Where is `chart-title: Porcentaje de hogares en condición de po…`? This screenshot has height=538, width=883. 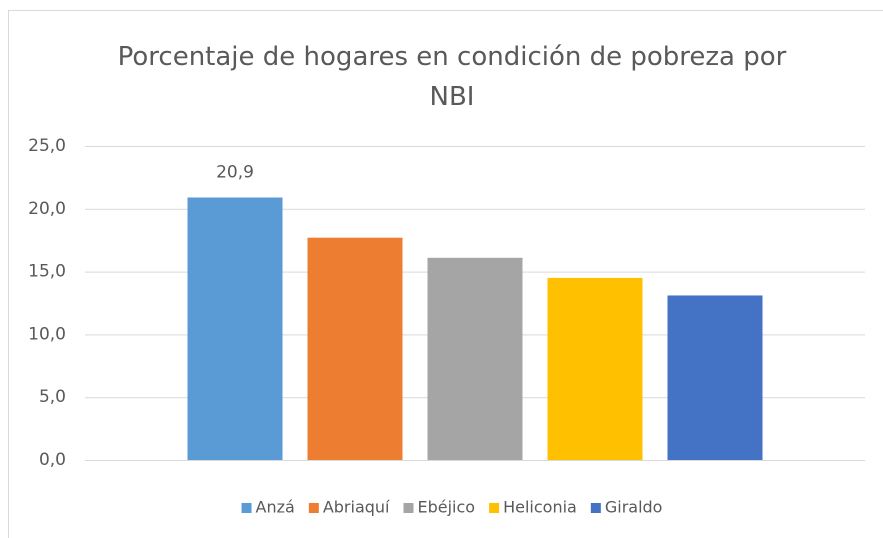
chart-title: Porcentaje de hogares en condición de po… is located at coordinates (452, 77).